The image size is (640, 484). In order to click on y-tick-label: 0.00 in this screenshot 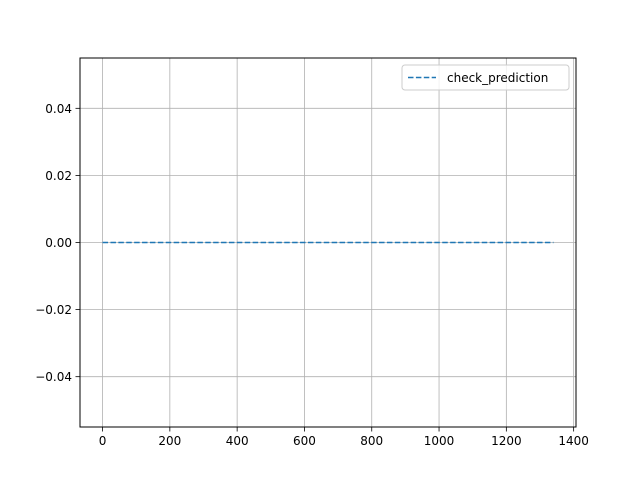, I will do `click(58, 243)`.